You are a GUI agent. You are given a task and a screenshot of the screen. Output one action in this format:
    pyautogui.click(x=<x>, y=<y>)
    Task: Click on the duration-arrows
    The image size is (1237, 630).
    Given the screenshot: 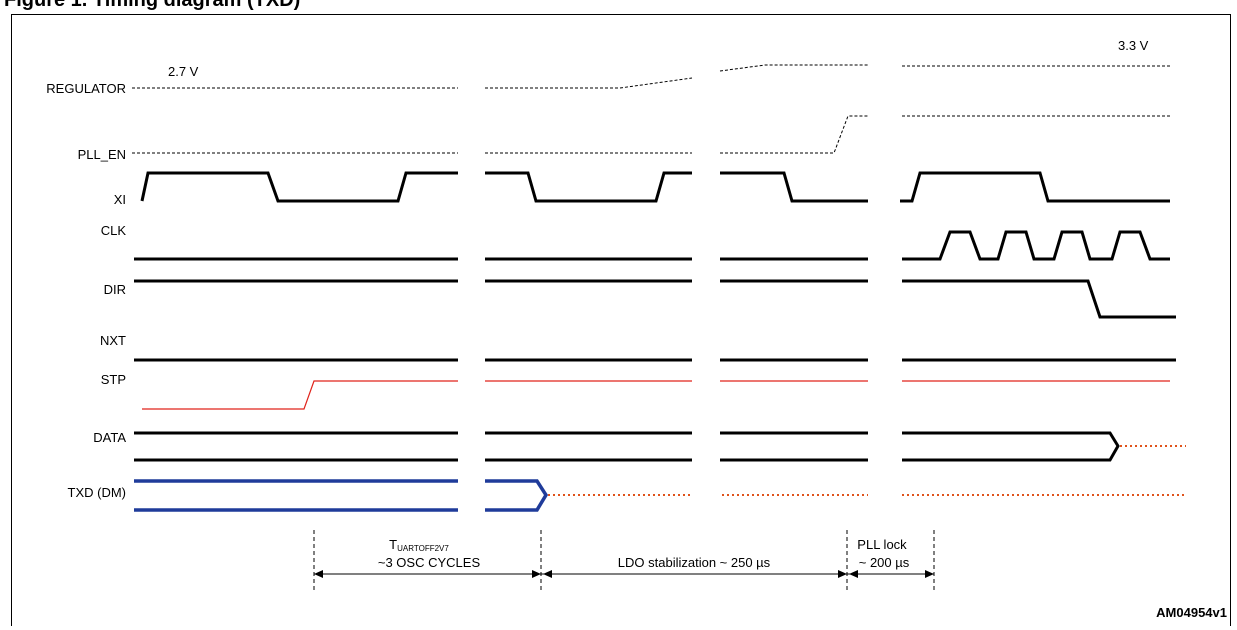 What is the action you would take?
    pyautogui.click(x=624, y=574)
    